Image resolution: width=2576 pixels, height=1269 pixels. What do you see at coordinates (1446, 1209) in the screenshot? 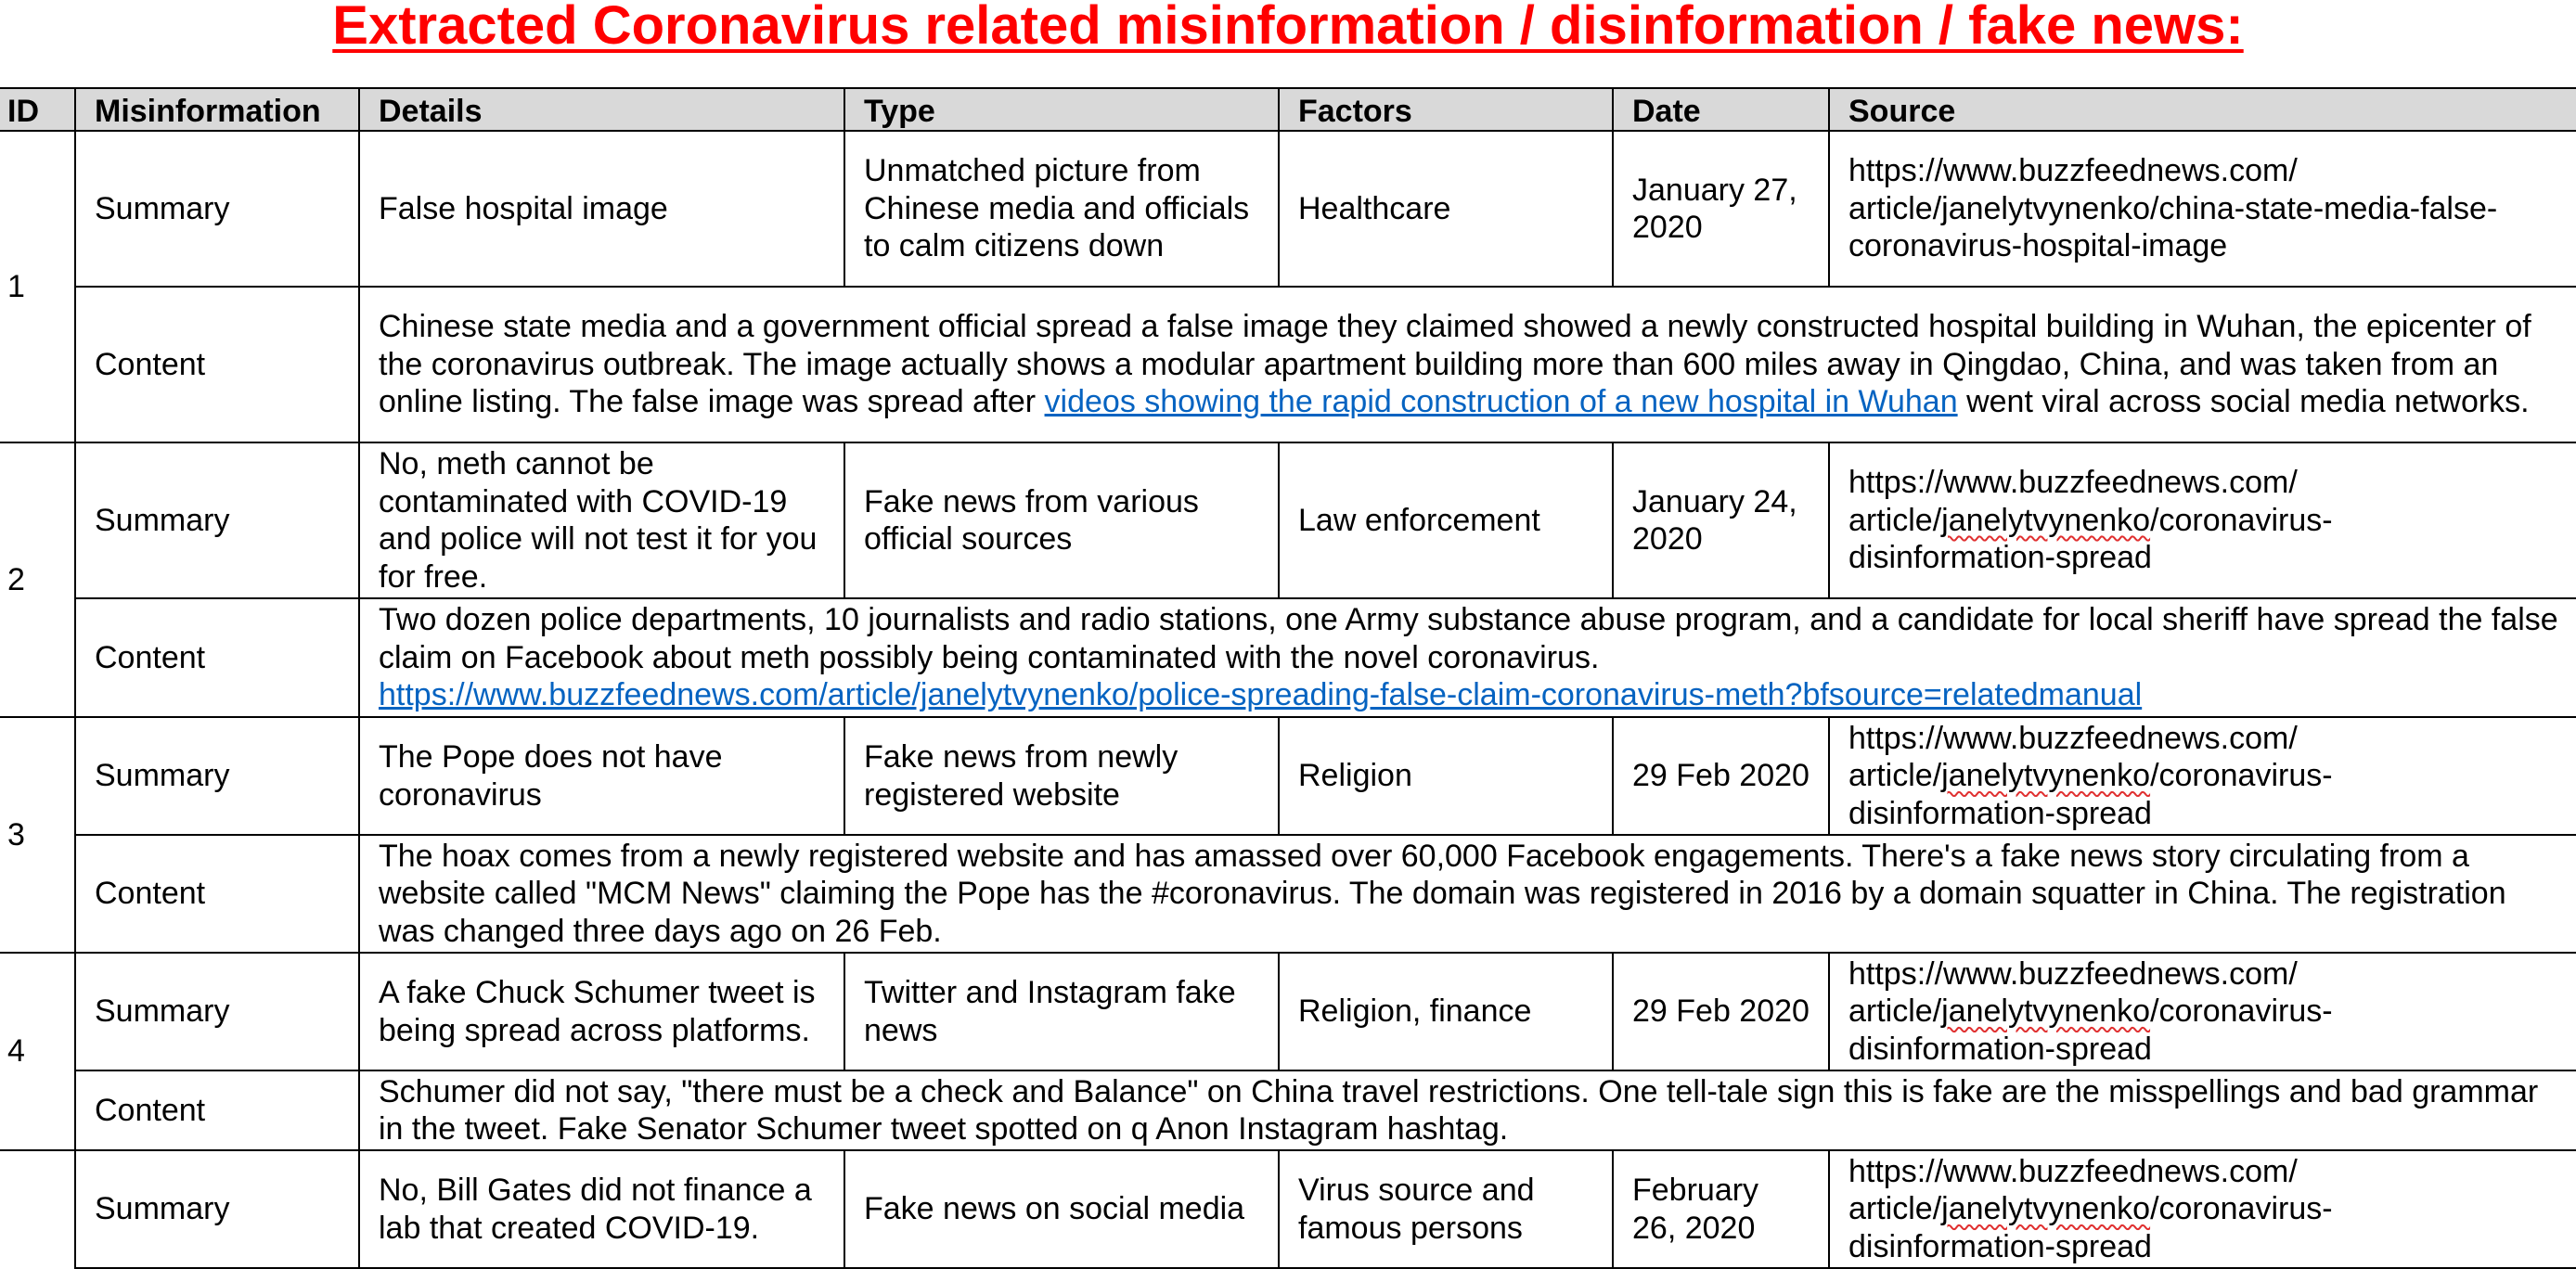
I see `factors-cell: Virus source and famous persons` at bounding box center [1446, 1209].